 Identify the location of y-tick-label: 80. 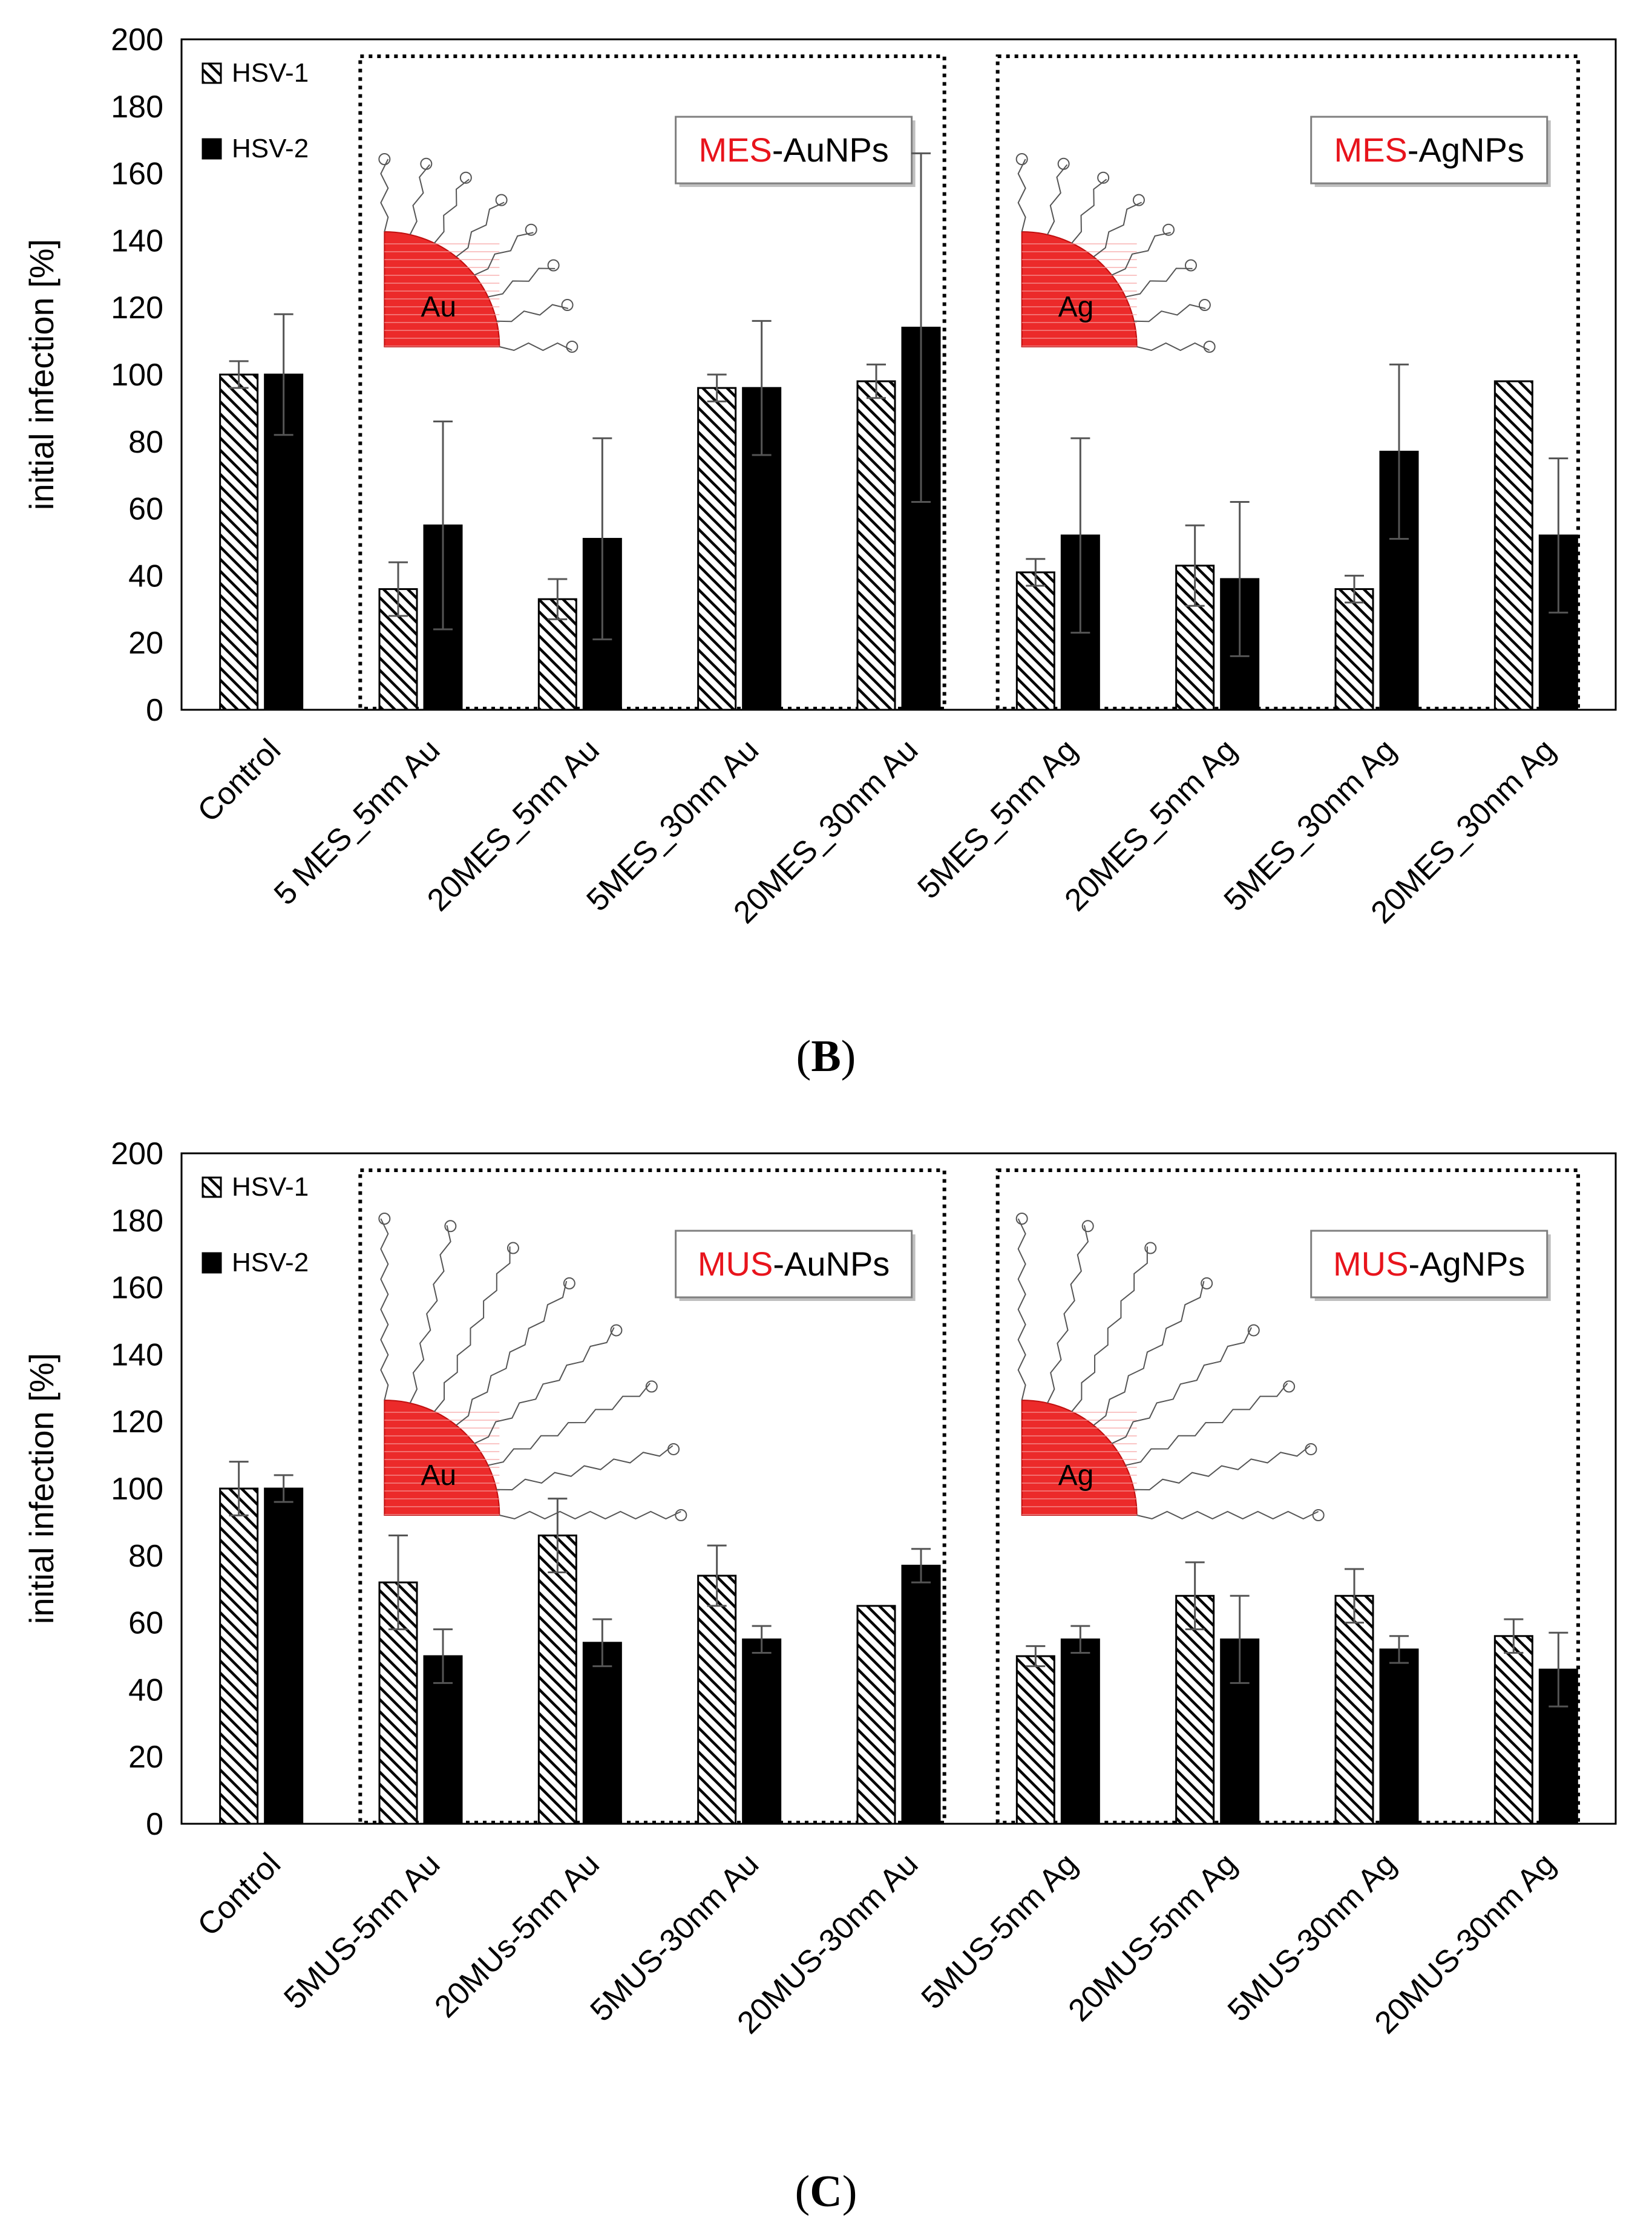
(145, 1556).